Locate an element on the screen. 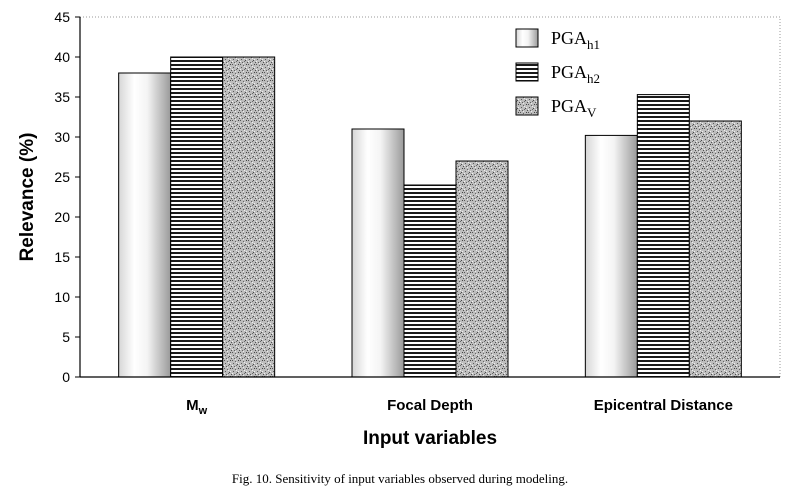 The width and height of the screenshot is (798, 495). y-tick-label-2: 10 is located at coordinates (62, 297).